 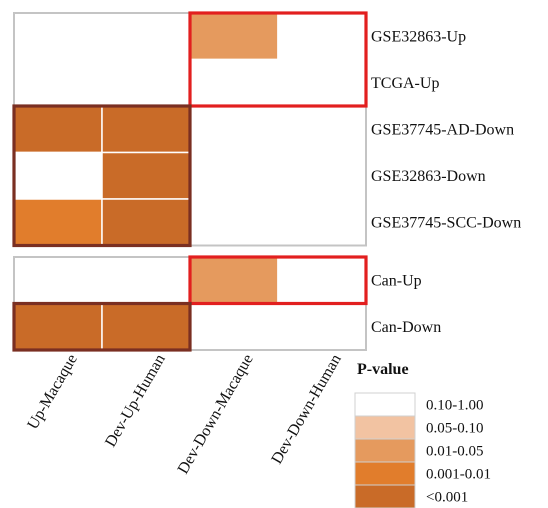 I want to click on legend-label-4: <0.001, so click(x=447, y=498).